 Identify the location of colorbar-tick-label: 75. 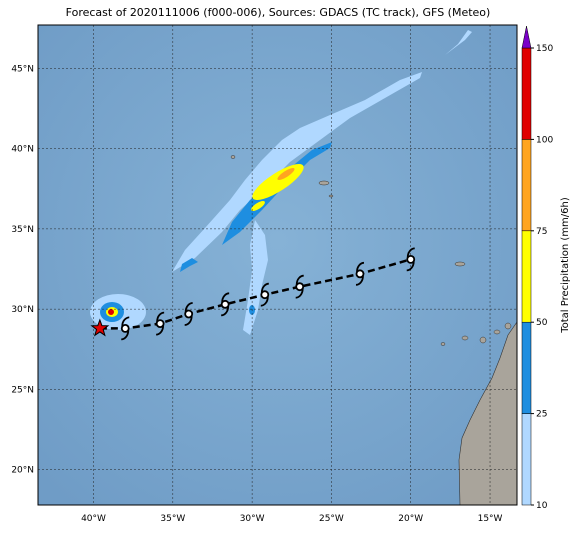
(541, 232).